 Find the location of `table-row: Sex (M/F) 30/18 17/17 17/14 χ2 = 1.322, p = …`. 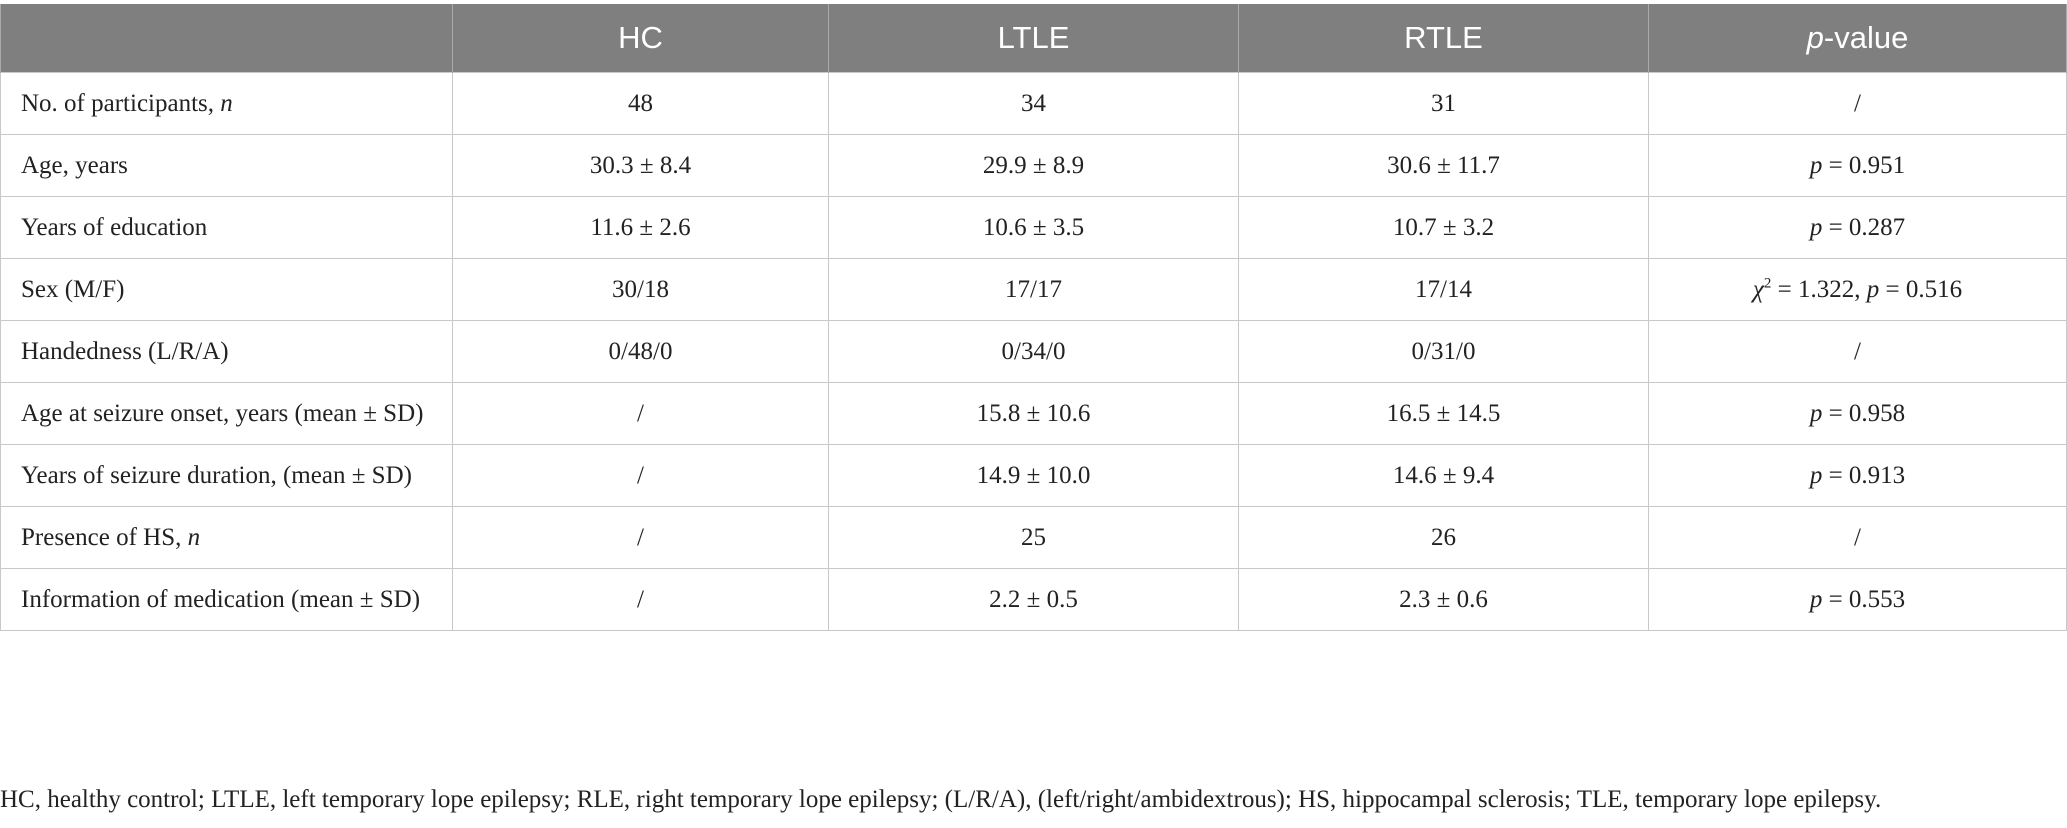

table-row: Sex (M/F) 30/18 17/17 17/14 χ2 = 1.322, p = … is located at coordinates (1033, 289).